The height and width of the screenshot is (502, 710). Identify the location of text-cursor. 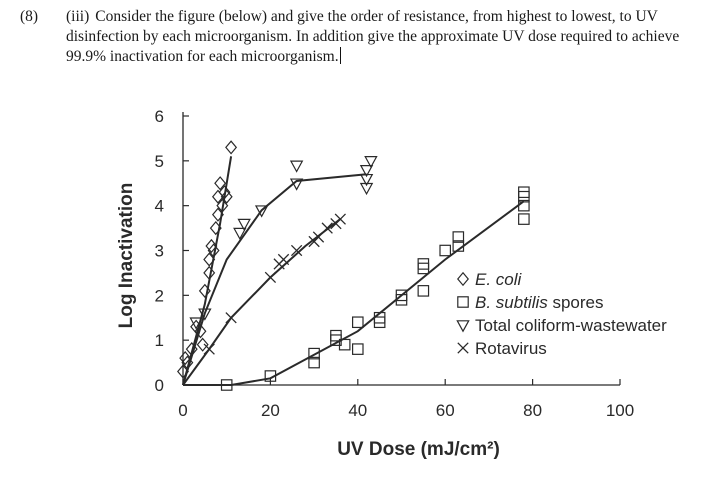
(340, 55).